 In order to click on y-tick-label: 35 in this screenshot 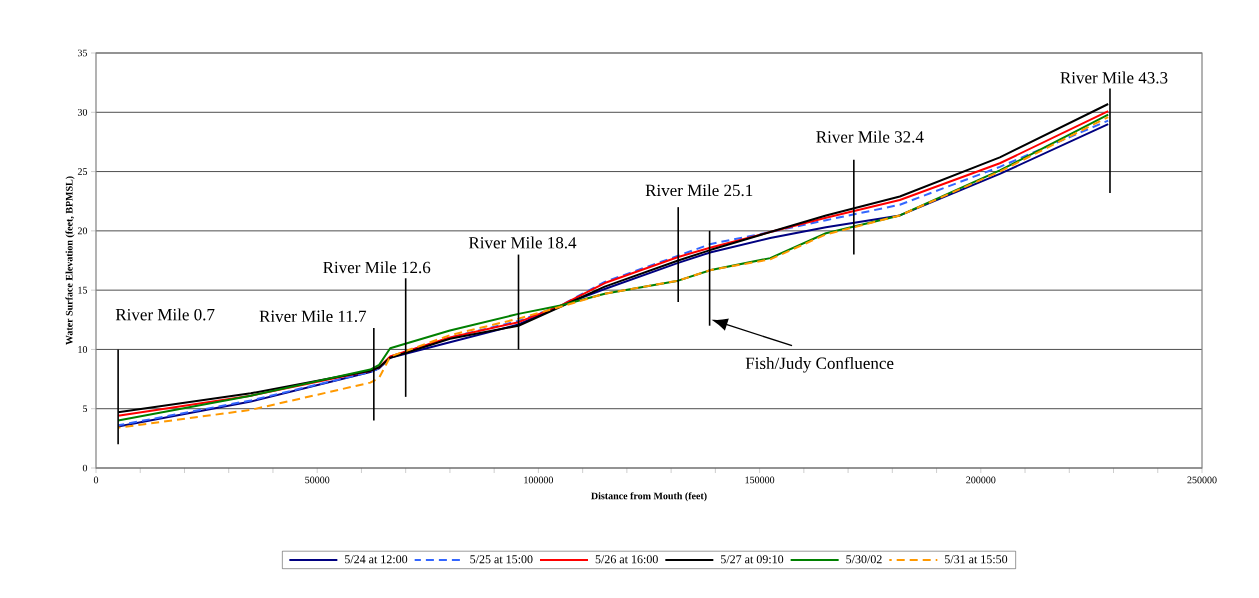, I will do `click(82, 53)`.